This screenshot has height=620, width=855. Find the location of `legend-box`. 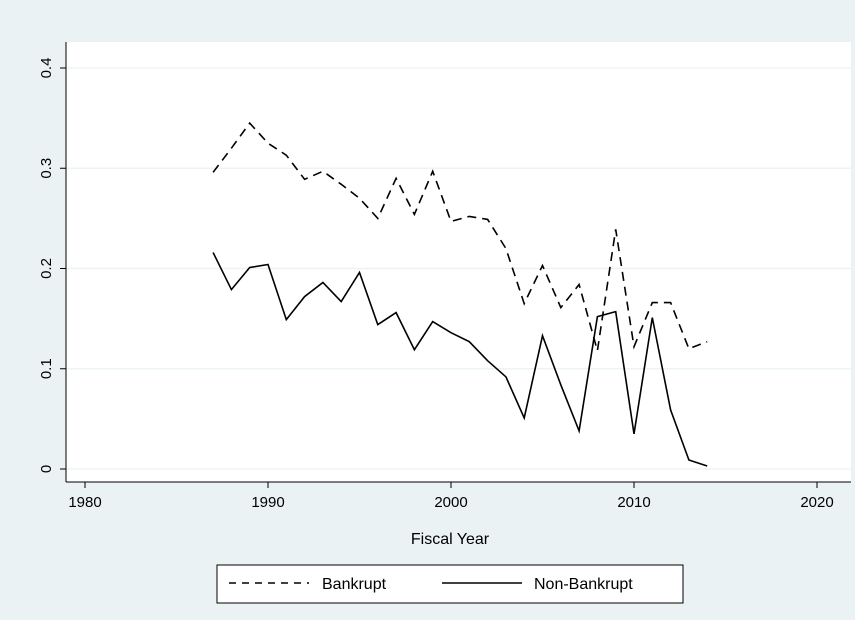

legend-box is located at coordinates (450, 584).